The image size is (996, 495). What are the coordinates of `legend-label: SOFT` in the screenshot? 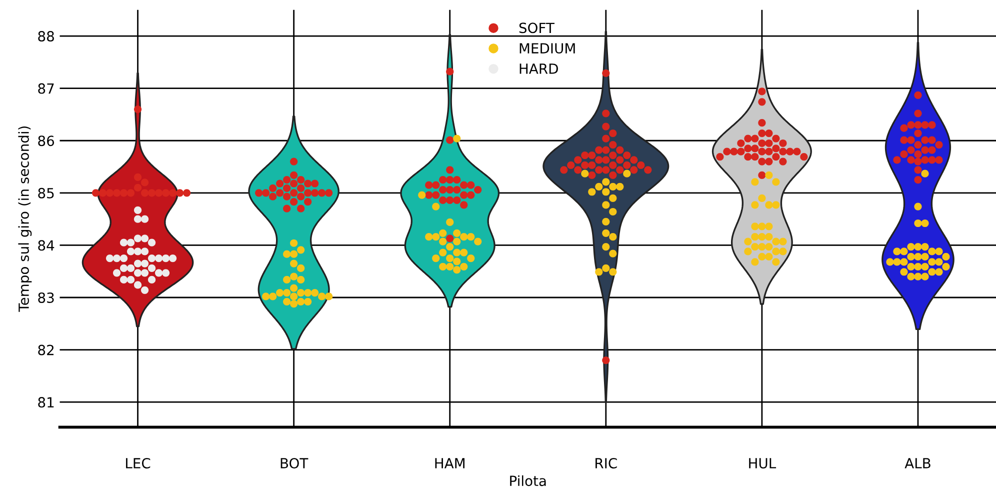 It's located at (536, 28).